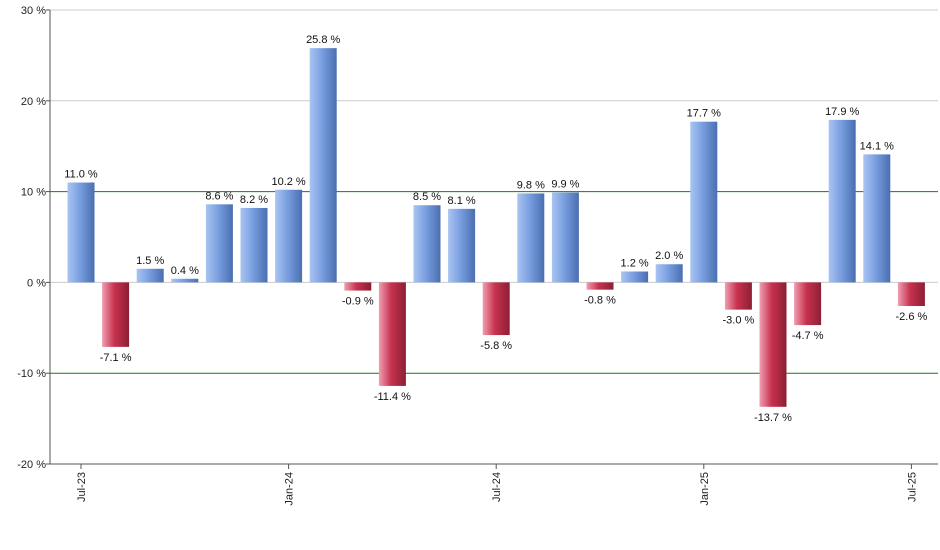  I want to click on data-label: -11.4 %, so click(392, 397).